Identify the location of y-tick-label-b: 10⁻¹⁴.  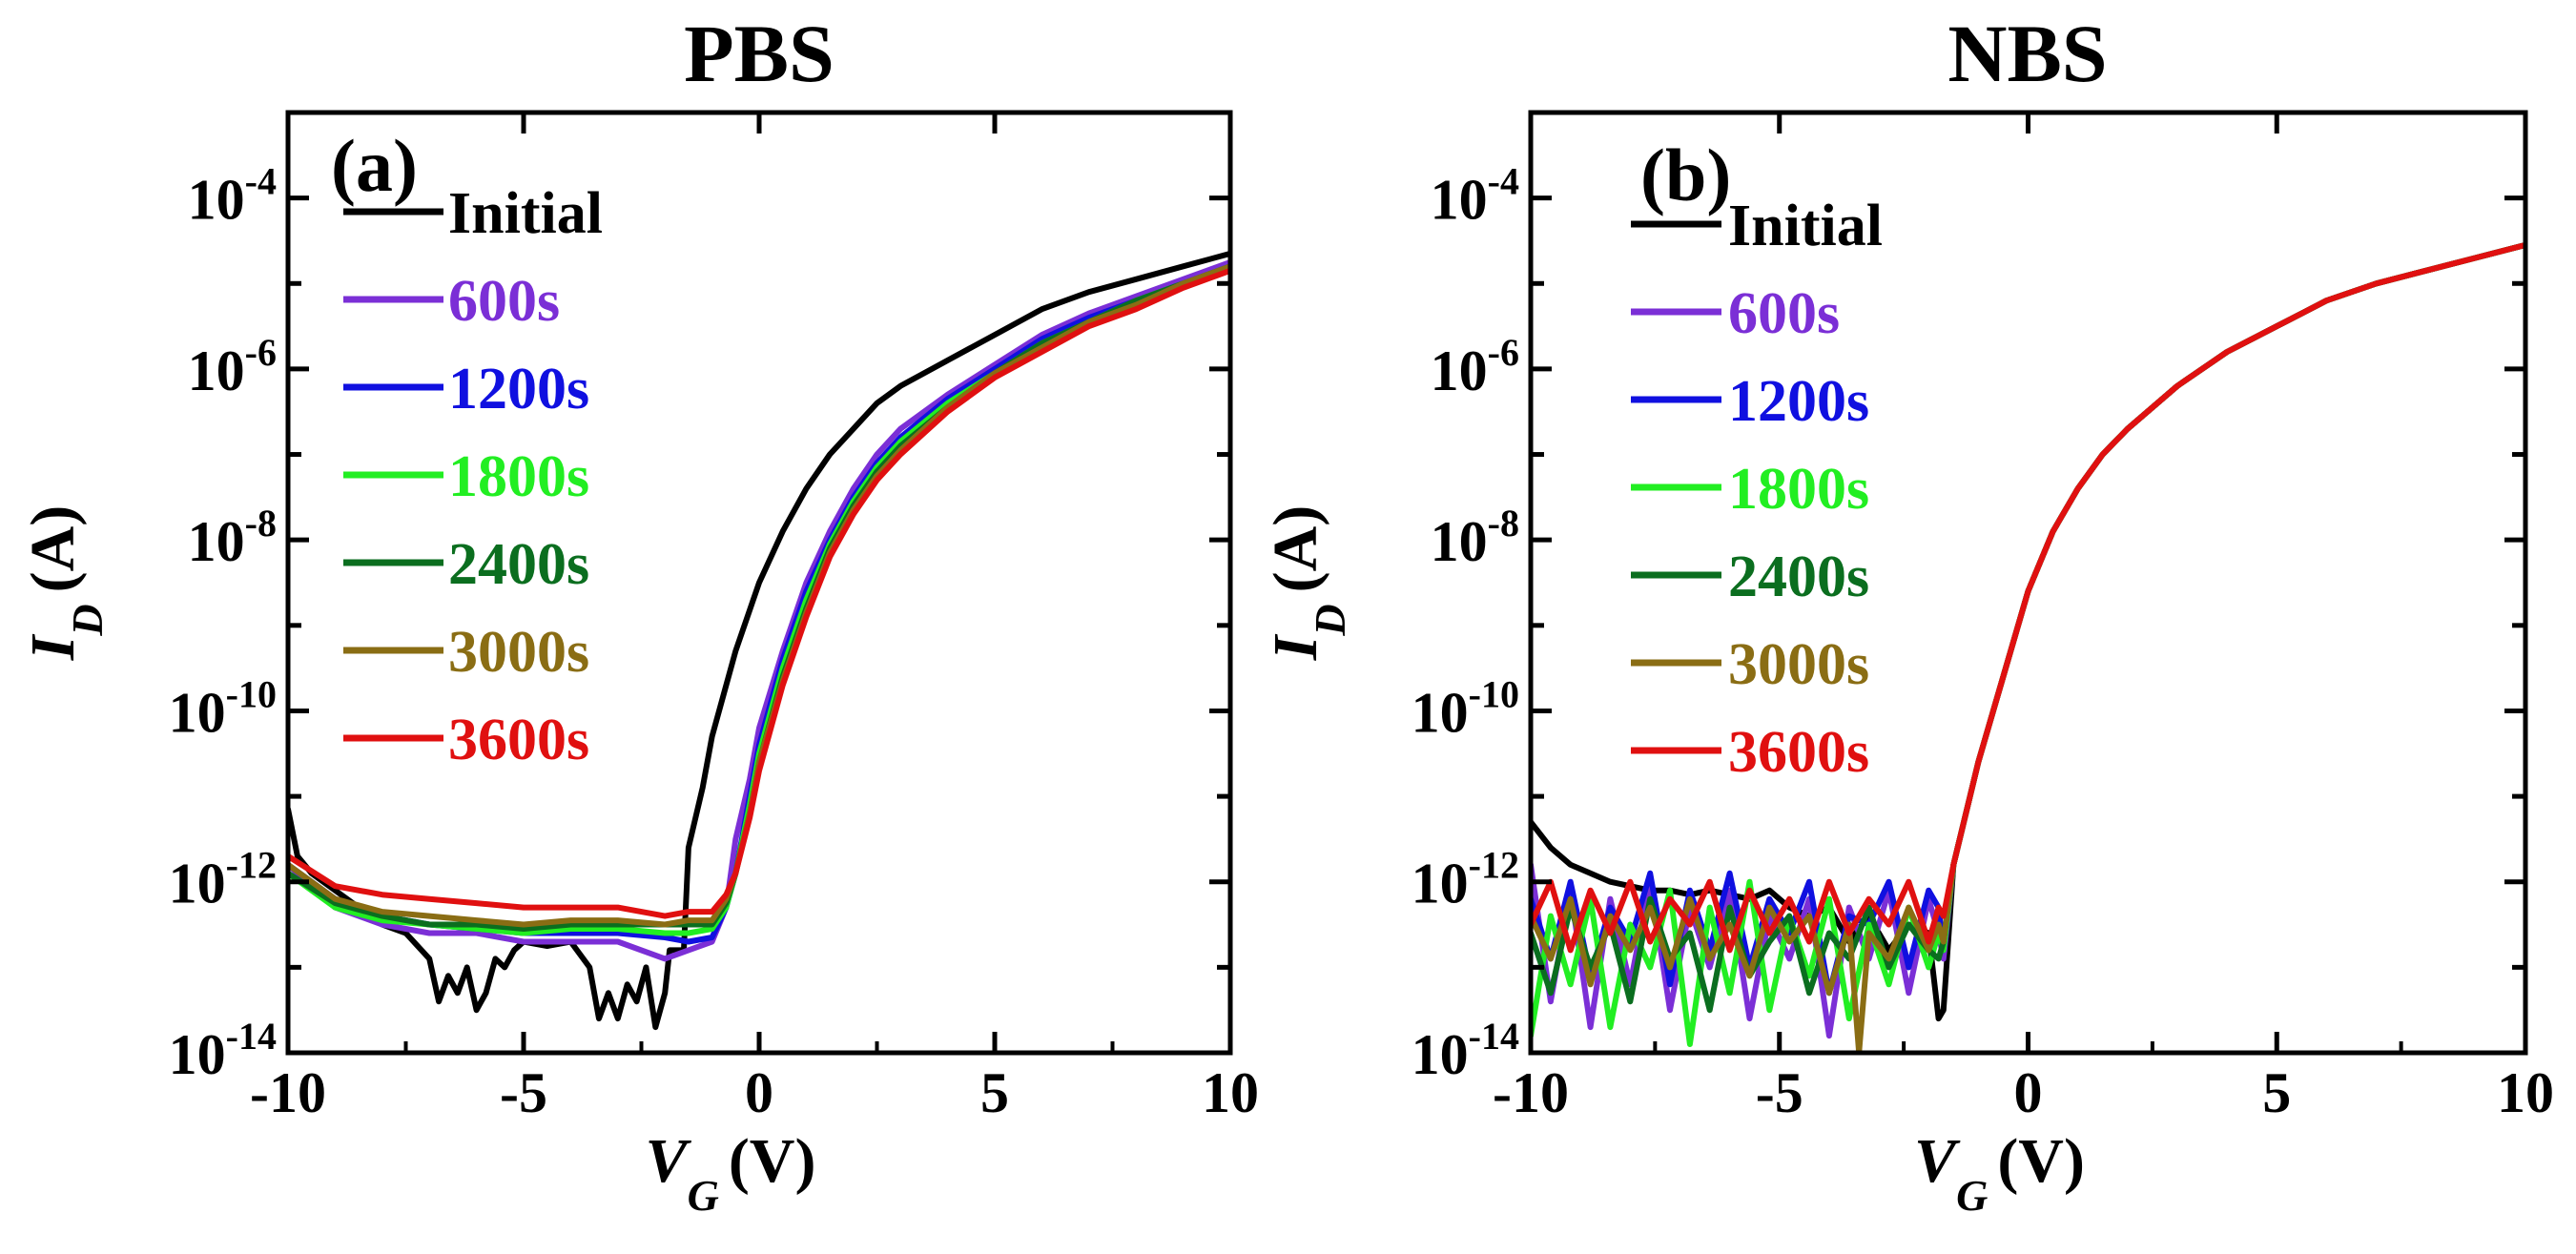
(1465, 1051).